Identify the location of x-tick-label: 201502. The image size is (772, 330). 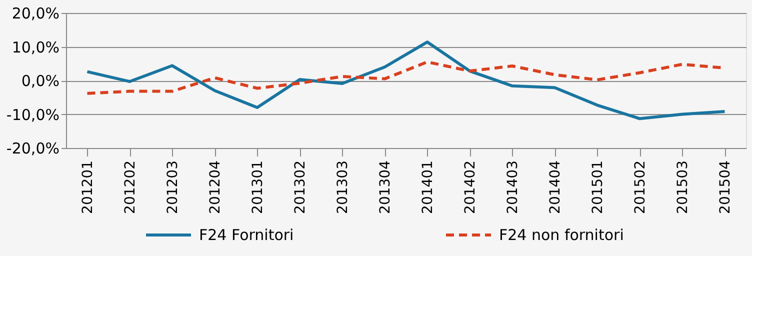
(640, 187).